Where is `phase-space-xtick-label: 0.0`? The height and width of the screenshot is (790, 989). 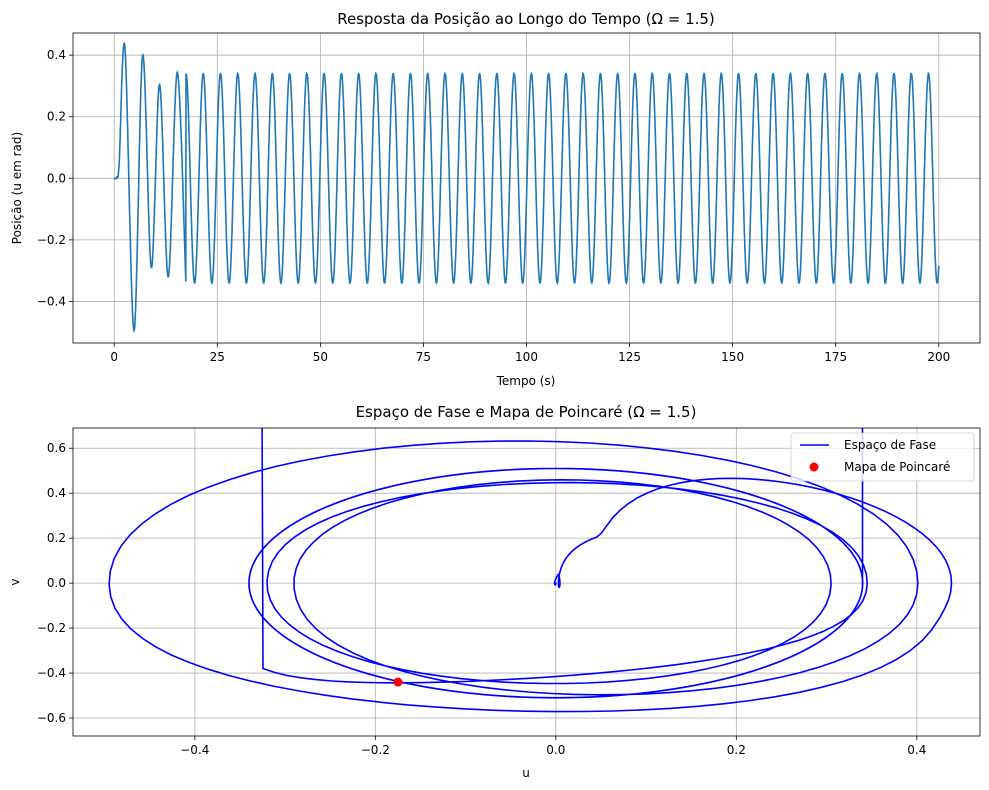 phase-space-xtick-label: 0.0 is located at coordinates (555, 750).